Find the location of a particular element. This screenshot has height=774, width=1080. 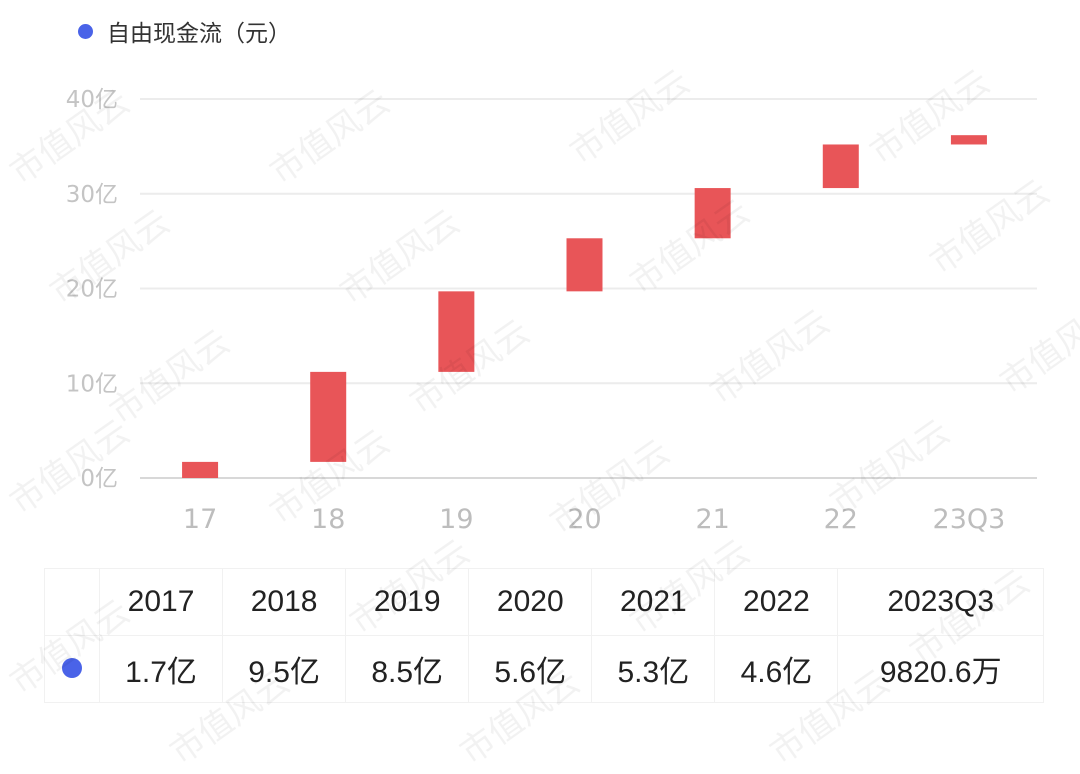

y-tick-label: 40亿 is located at coordinates (92, 100).